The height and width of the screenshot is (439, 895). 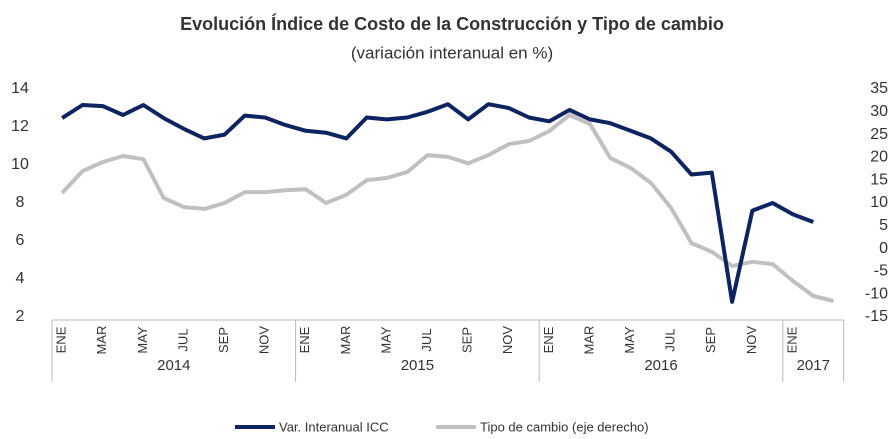 What do you see at coordinates (564, 426) in the screenshot?
I see `legend-label: Tipo de cambio (eje derecho)` at bounding box center [564, 426].